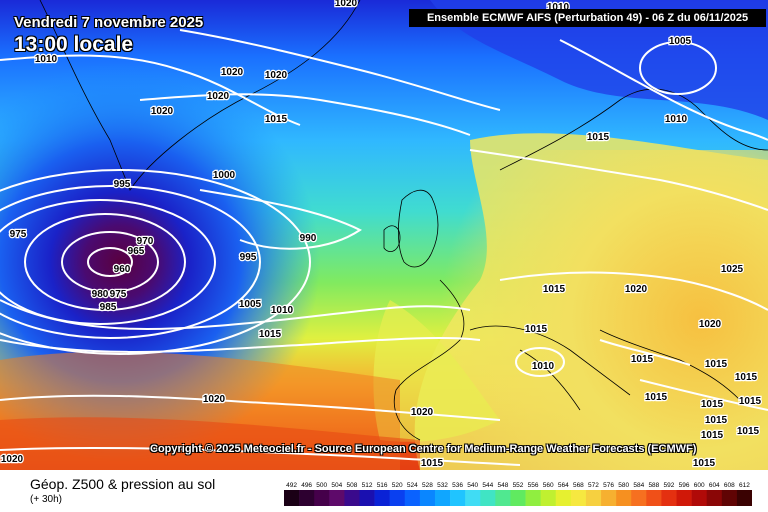  What do you see at coordinates (699, 485) in the screenshot?
I see `scale-label: 600` at bounding box center [699, 485].